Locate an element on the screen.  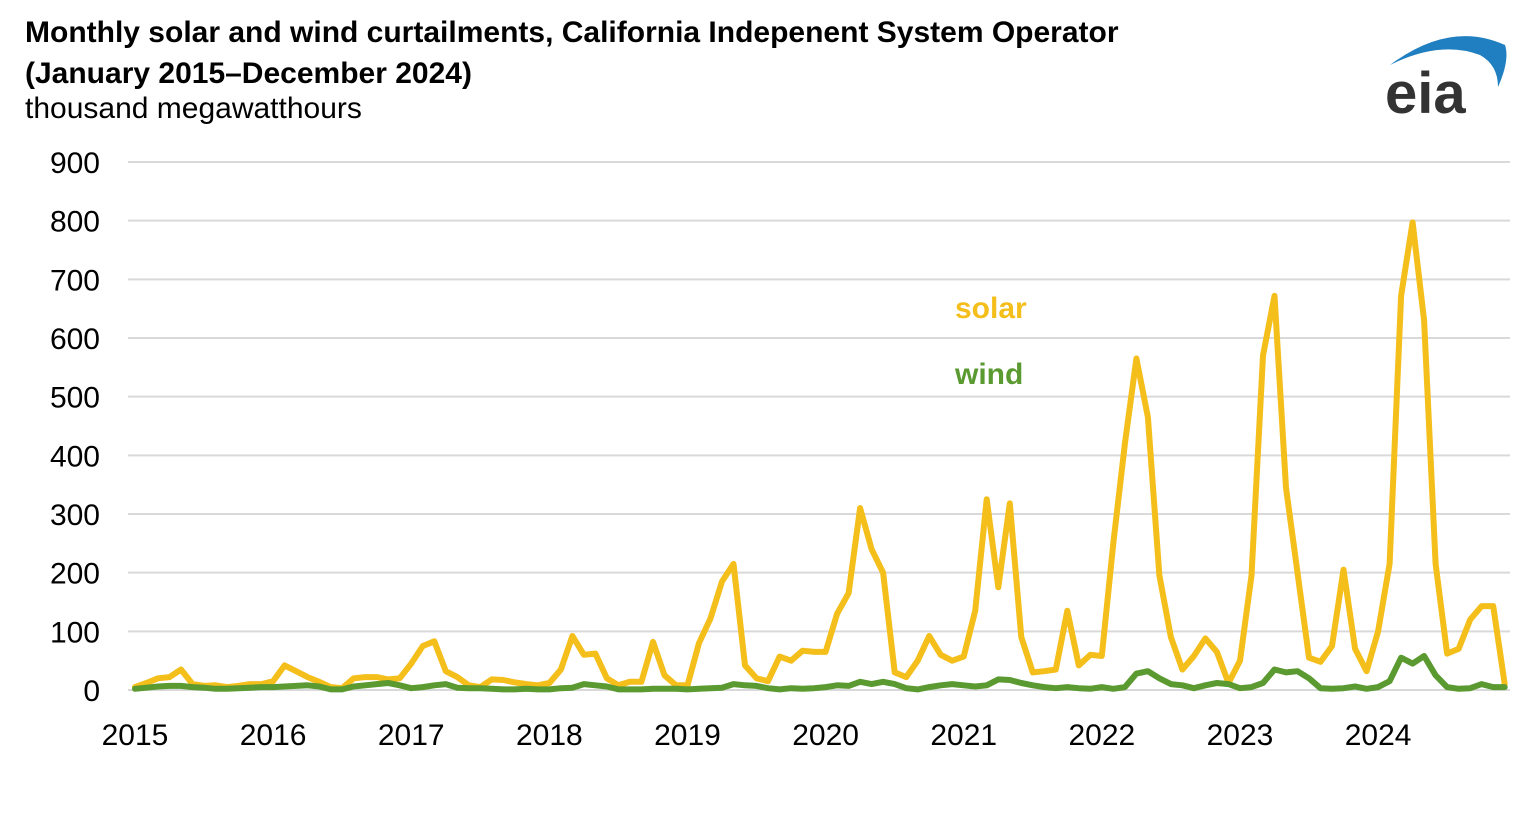
x-tick-label: 2024 is located at coordinates (1378, 735).